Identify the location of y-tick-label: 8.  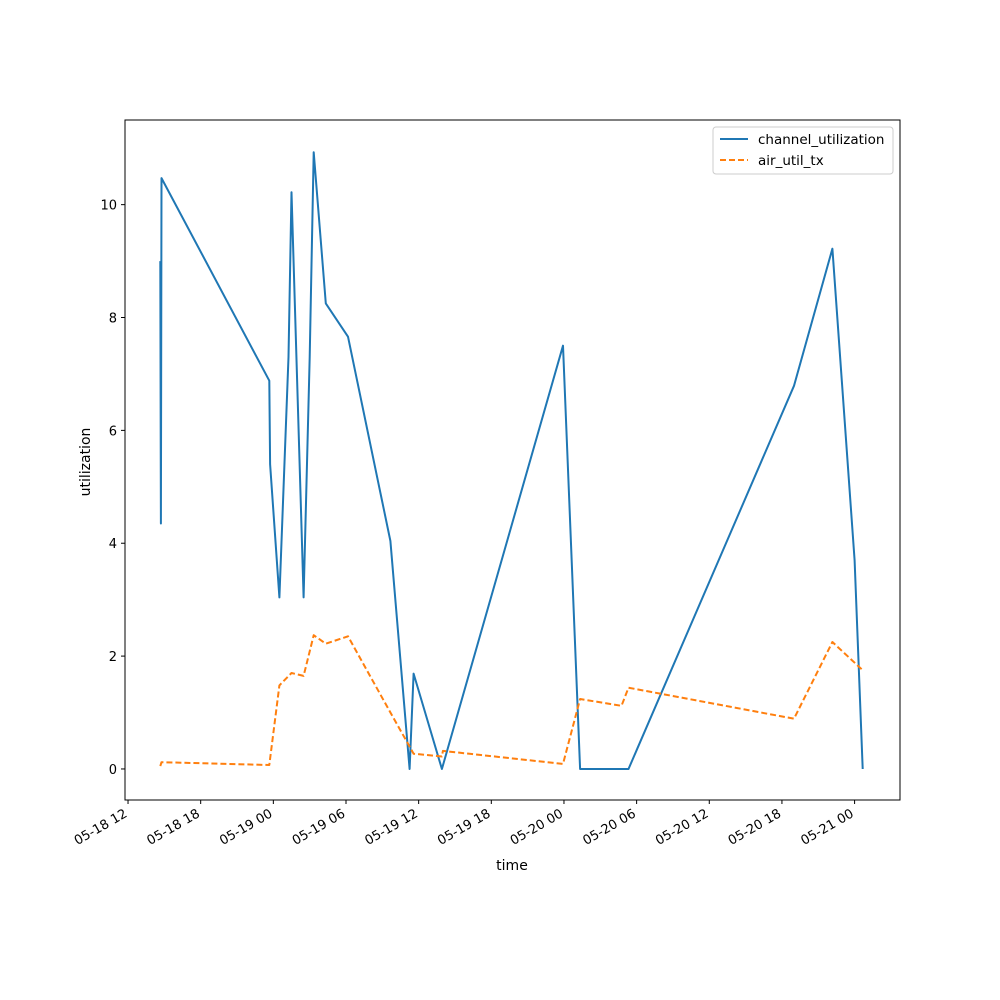
(113, 319).